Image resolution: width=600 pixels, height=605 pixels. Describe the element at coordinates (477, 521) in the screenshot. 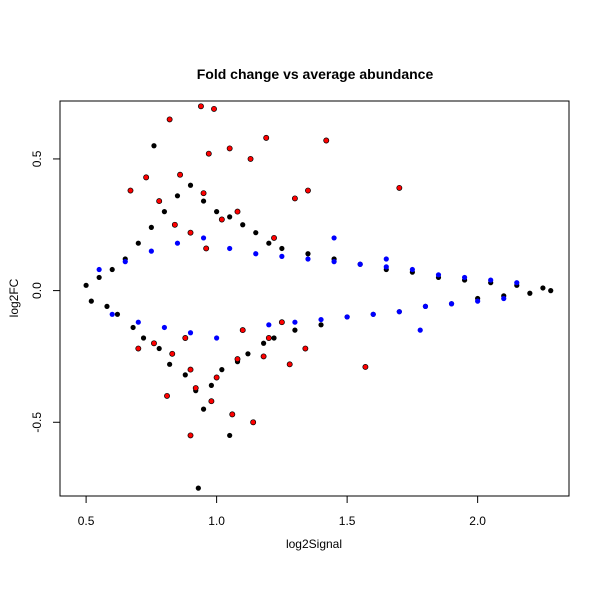

I see `x-tick-label-3: 2.0` at that location.